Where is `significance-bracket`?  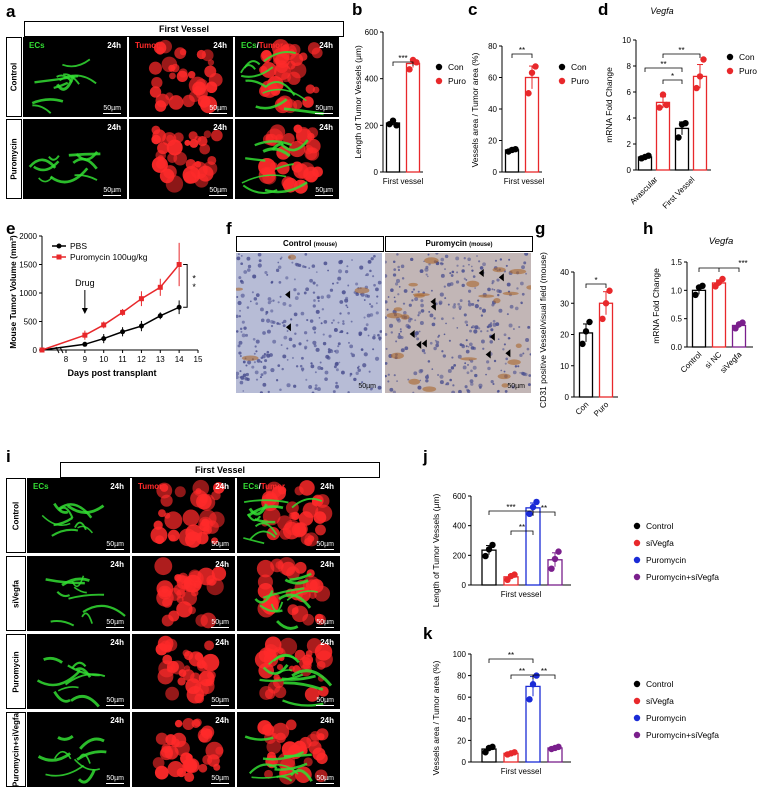
significance-bracket is located at coordinates (522, 532).